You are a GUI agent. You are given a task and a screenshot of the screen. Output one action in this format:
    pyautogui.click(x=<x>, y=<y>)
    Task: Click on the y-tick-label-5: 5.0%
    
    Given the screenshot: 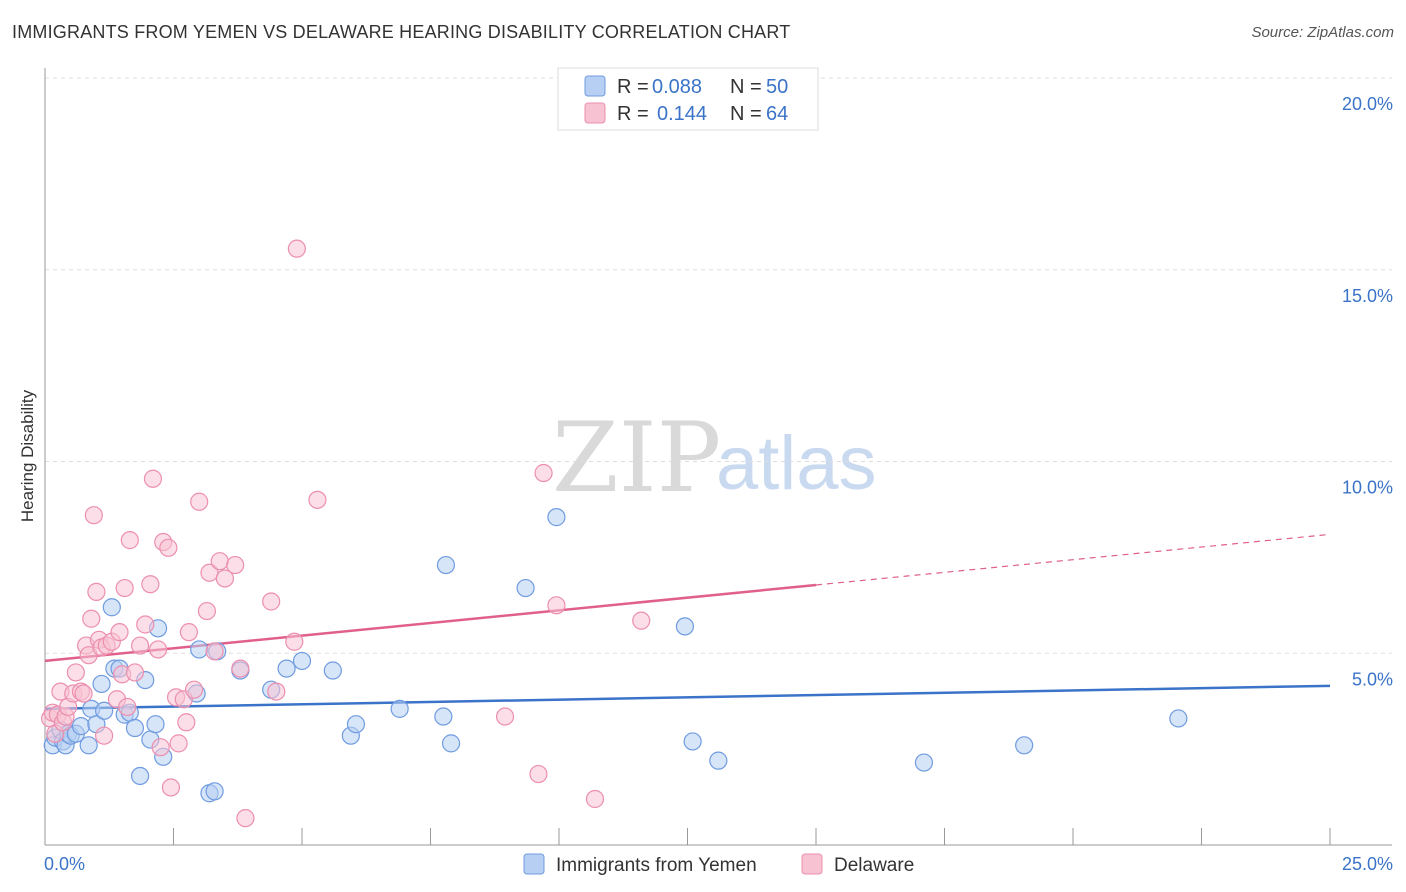 What is the action you would take?
    pyautogui.click(x=1372, y=679)
    